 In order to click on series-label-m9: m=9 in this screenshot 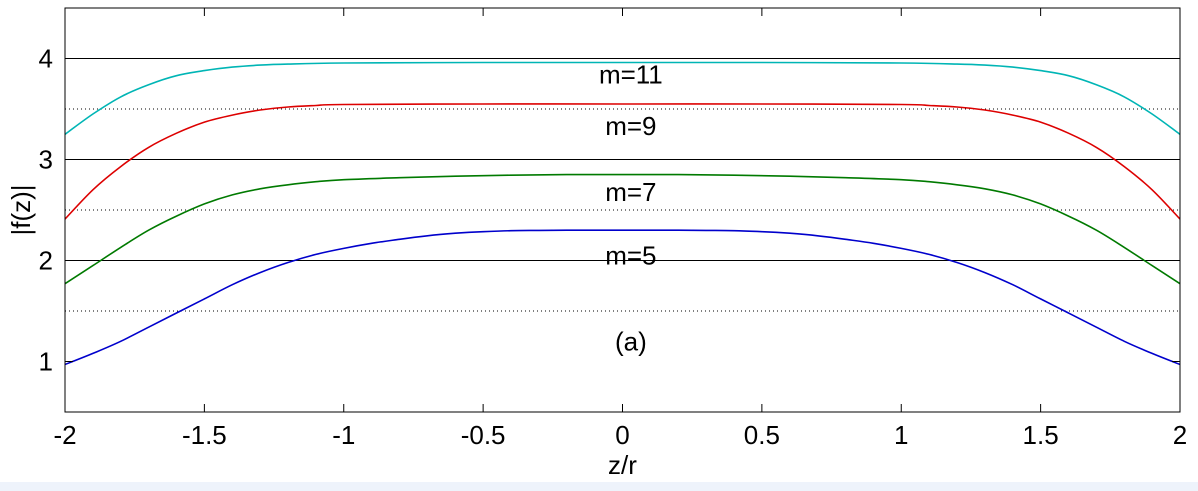, I will do `click(630, 126)`.